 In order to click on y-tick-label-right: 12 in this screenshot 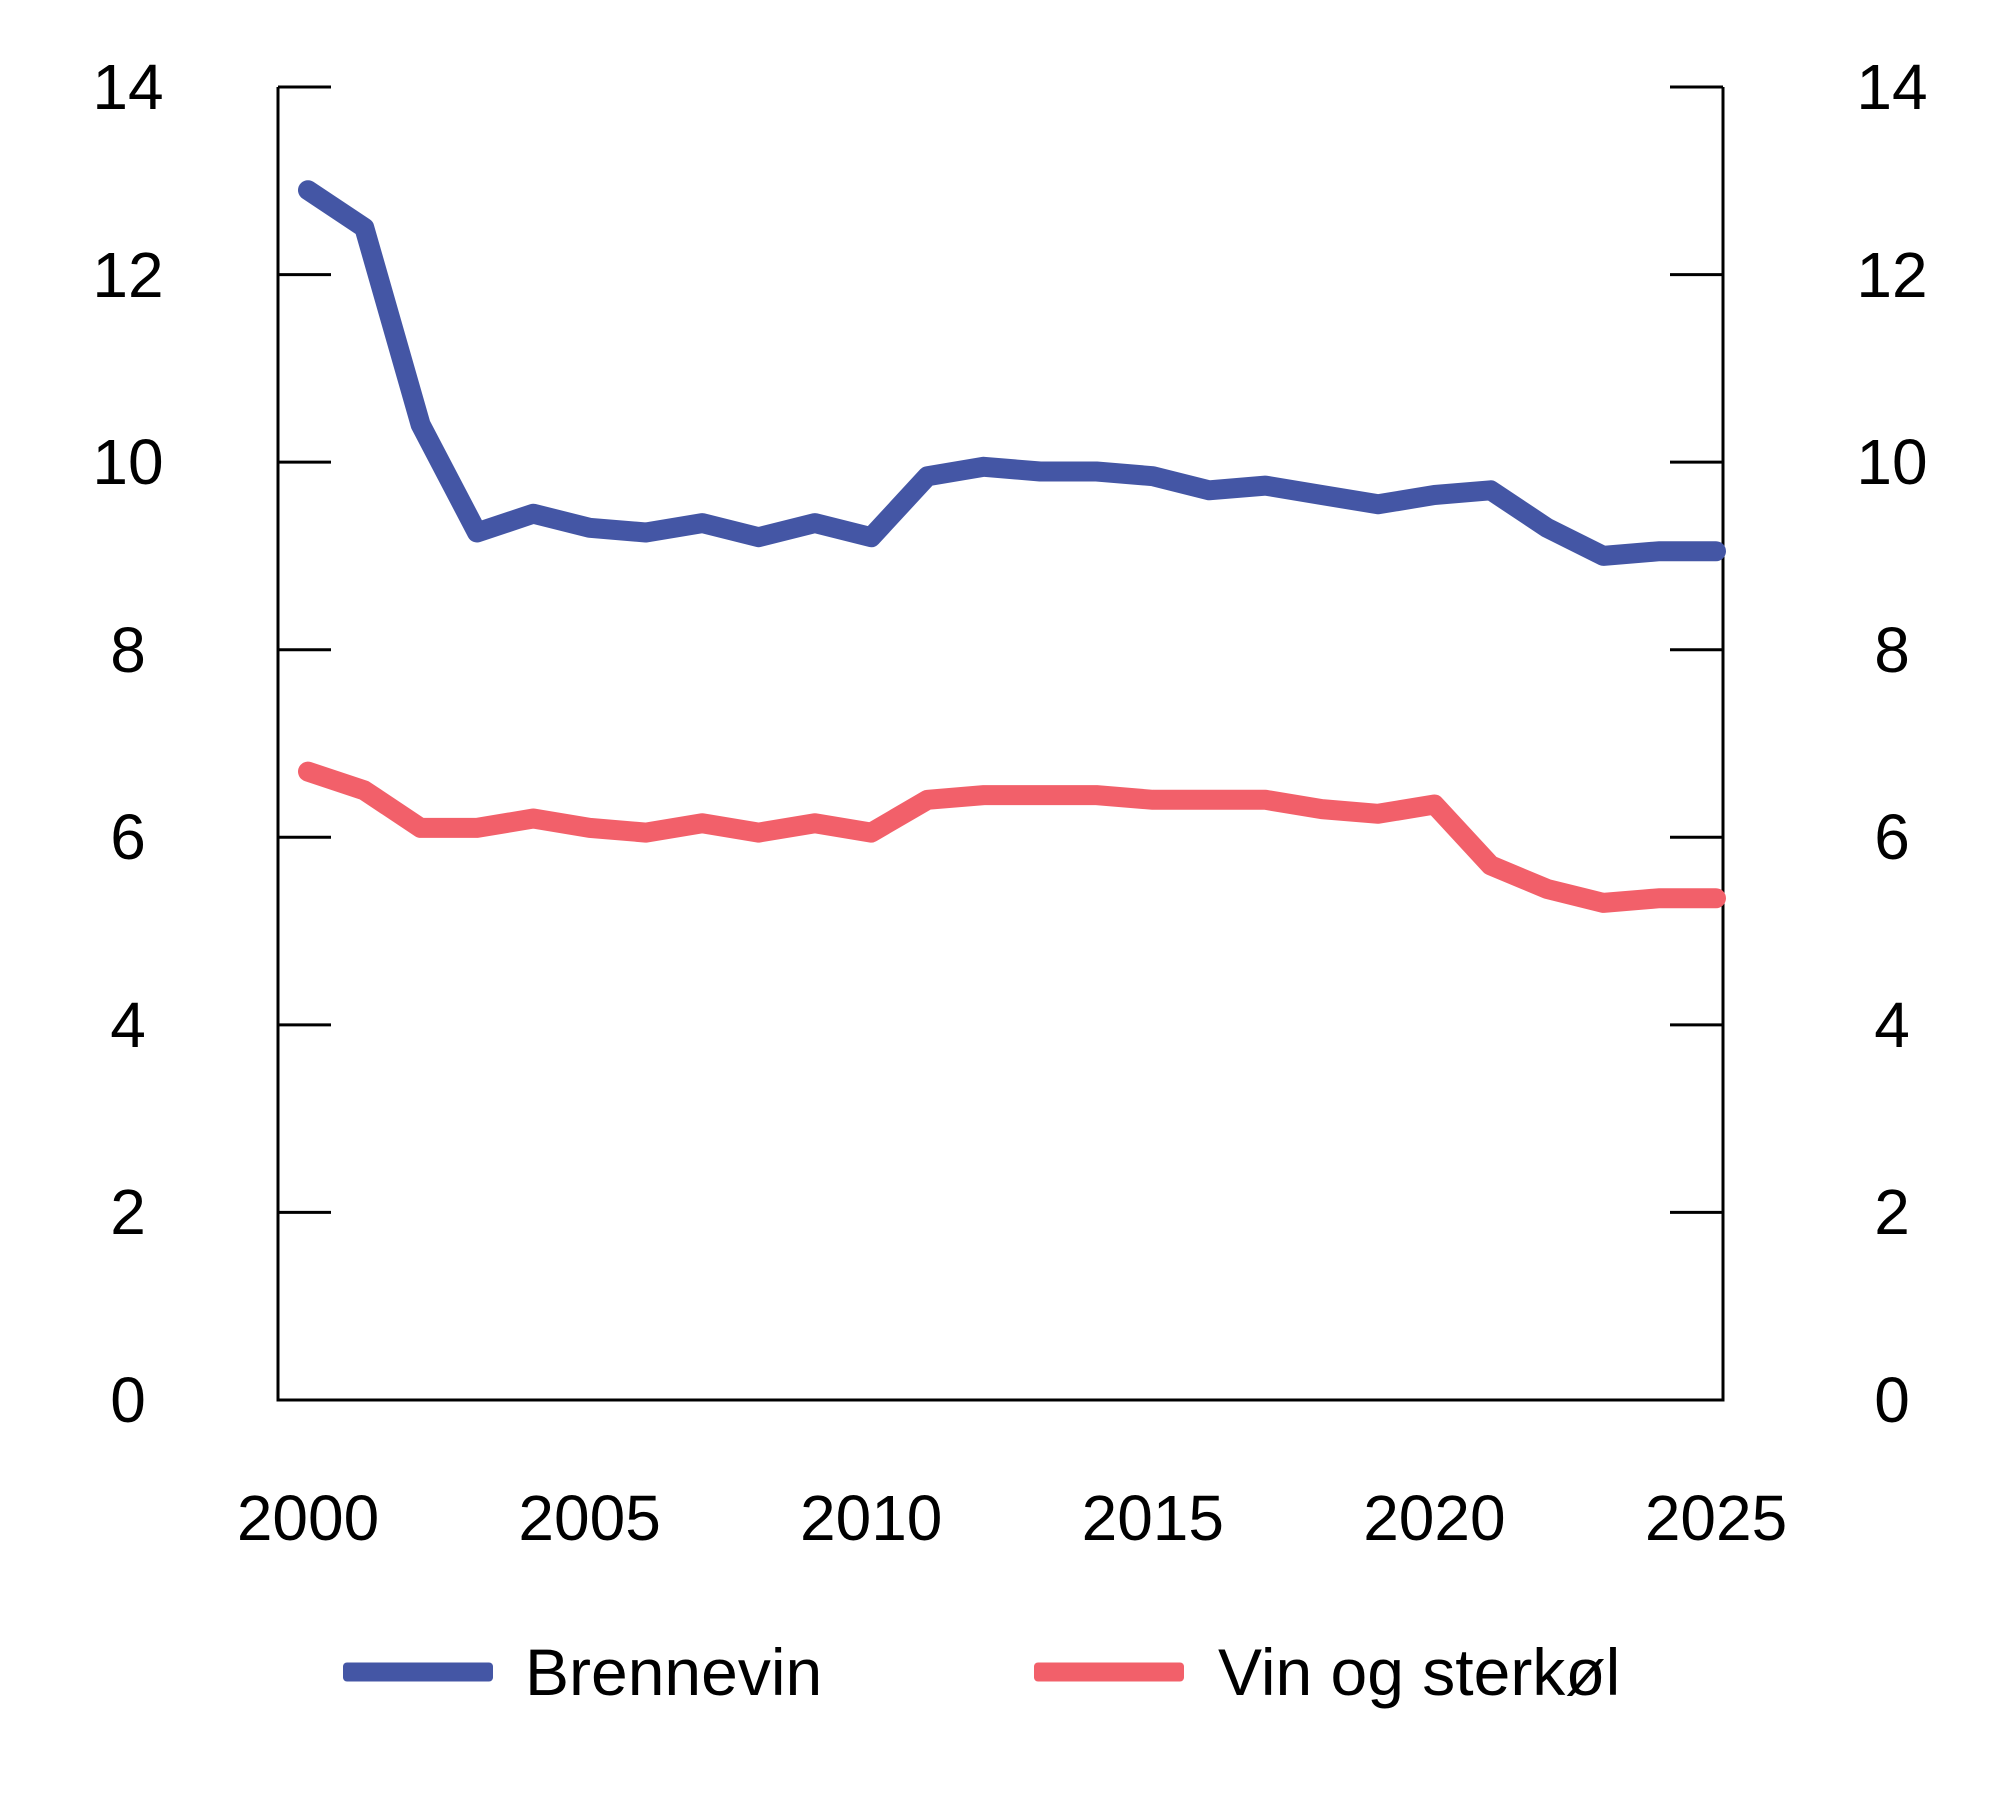, I will do `click(1892, 274)`.